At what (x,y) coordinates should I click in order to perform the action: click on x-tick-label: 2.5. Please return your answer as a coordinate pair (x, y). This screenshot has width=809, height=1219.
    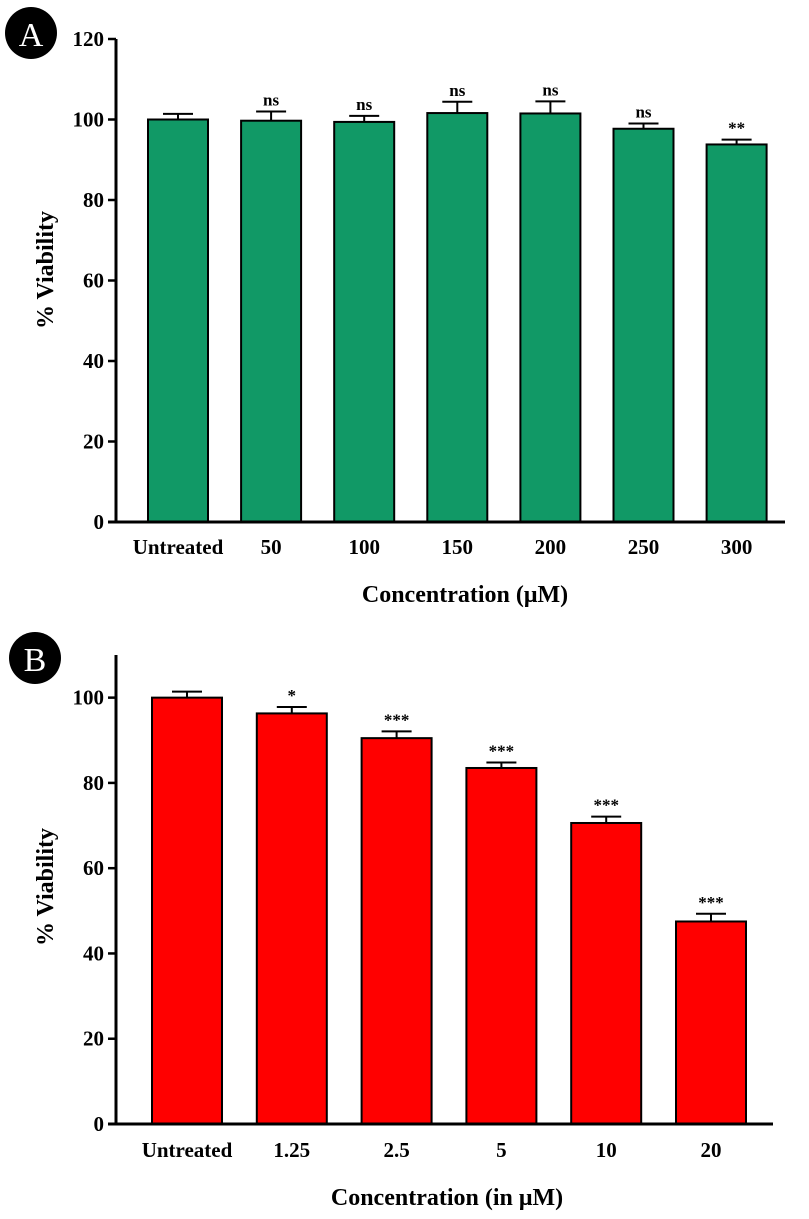
    Looking at the image, I should click on (396, 1150).